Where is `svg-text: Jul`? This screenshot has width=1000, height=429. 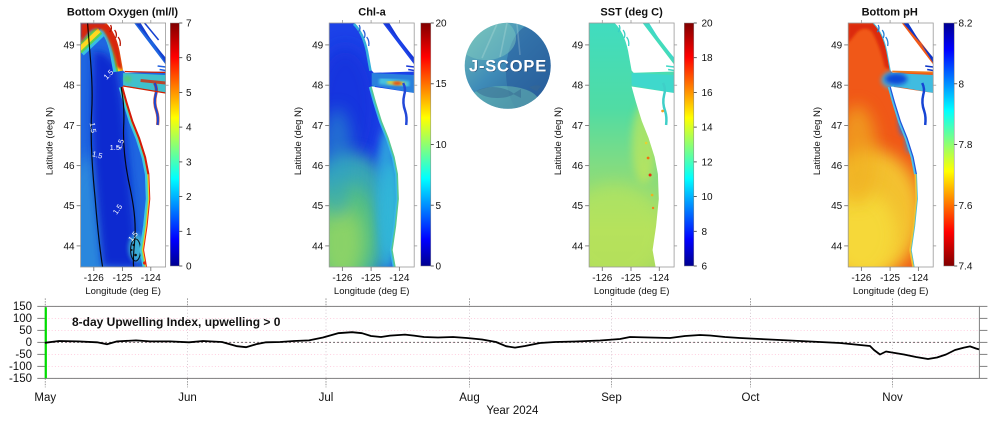 svg-text: Jul is located at coordinates (326, 398).